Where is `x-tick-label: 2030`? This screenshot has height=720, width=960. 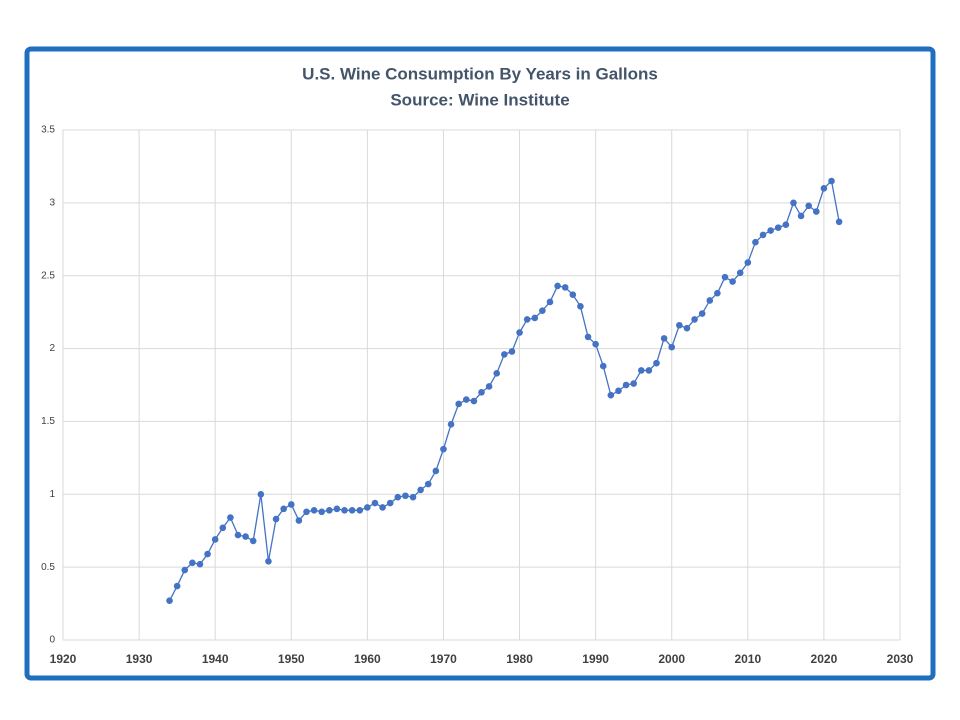
x-tick-label: 2030 is located at coordinates (900, 659).